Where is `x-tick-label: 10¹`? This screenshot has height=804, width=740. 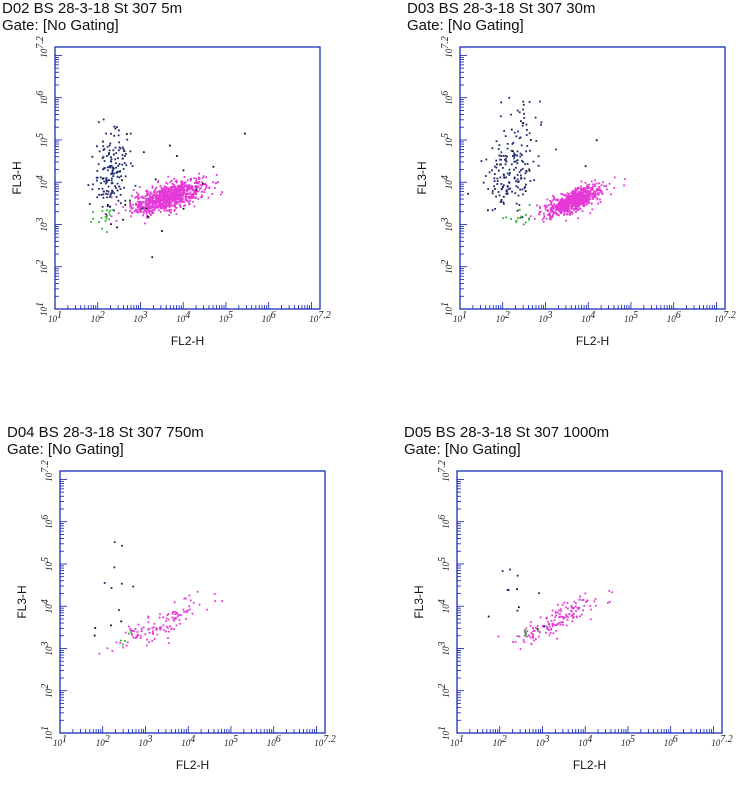 x-tick-label: 10¹ is located at coordinates (55, 317).